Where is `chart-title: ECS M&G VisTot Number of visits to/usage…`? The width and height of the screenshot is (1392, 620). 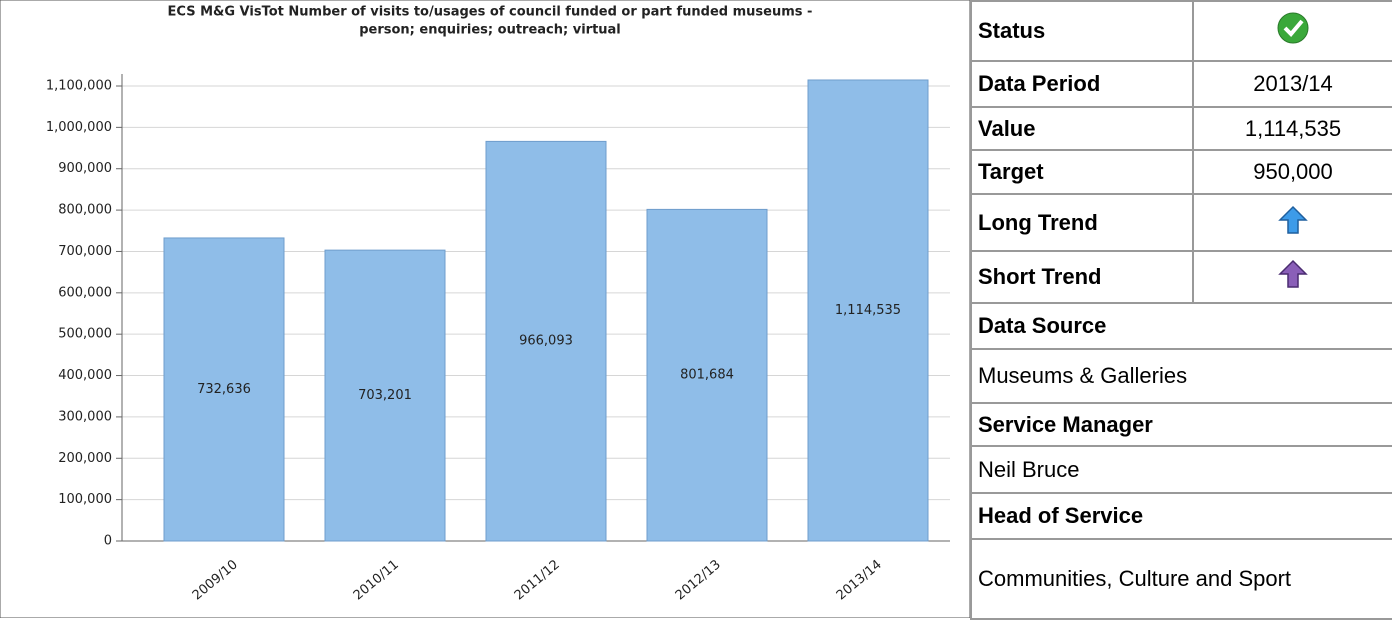 chart-title: ECS M&G VisTot Number of visits to/usage… is located at coordinates (490, 12).